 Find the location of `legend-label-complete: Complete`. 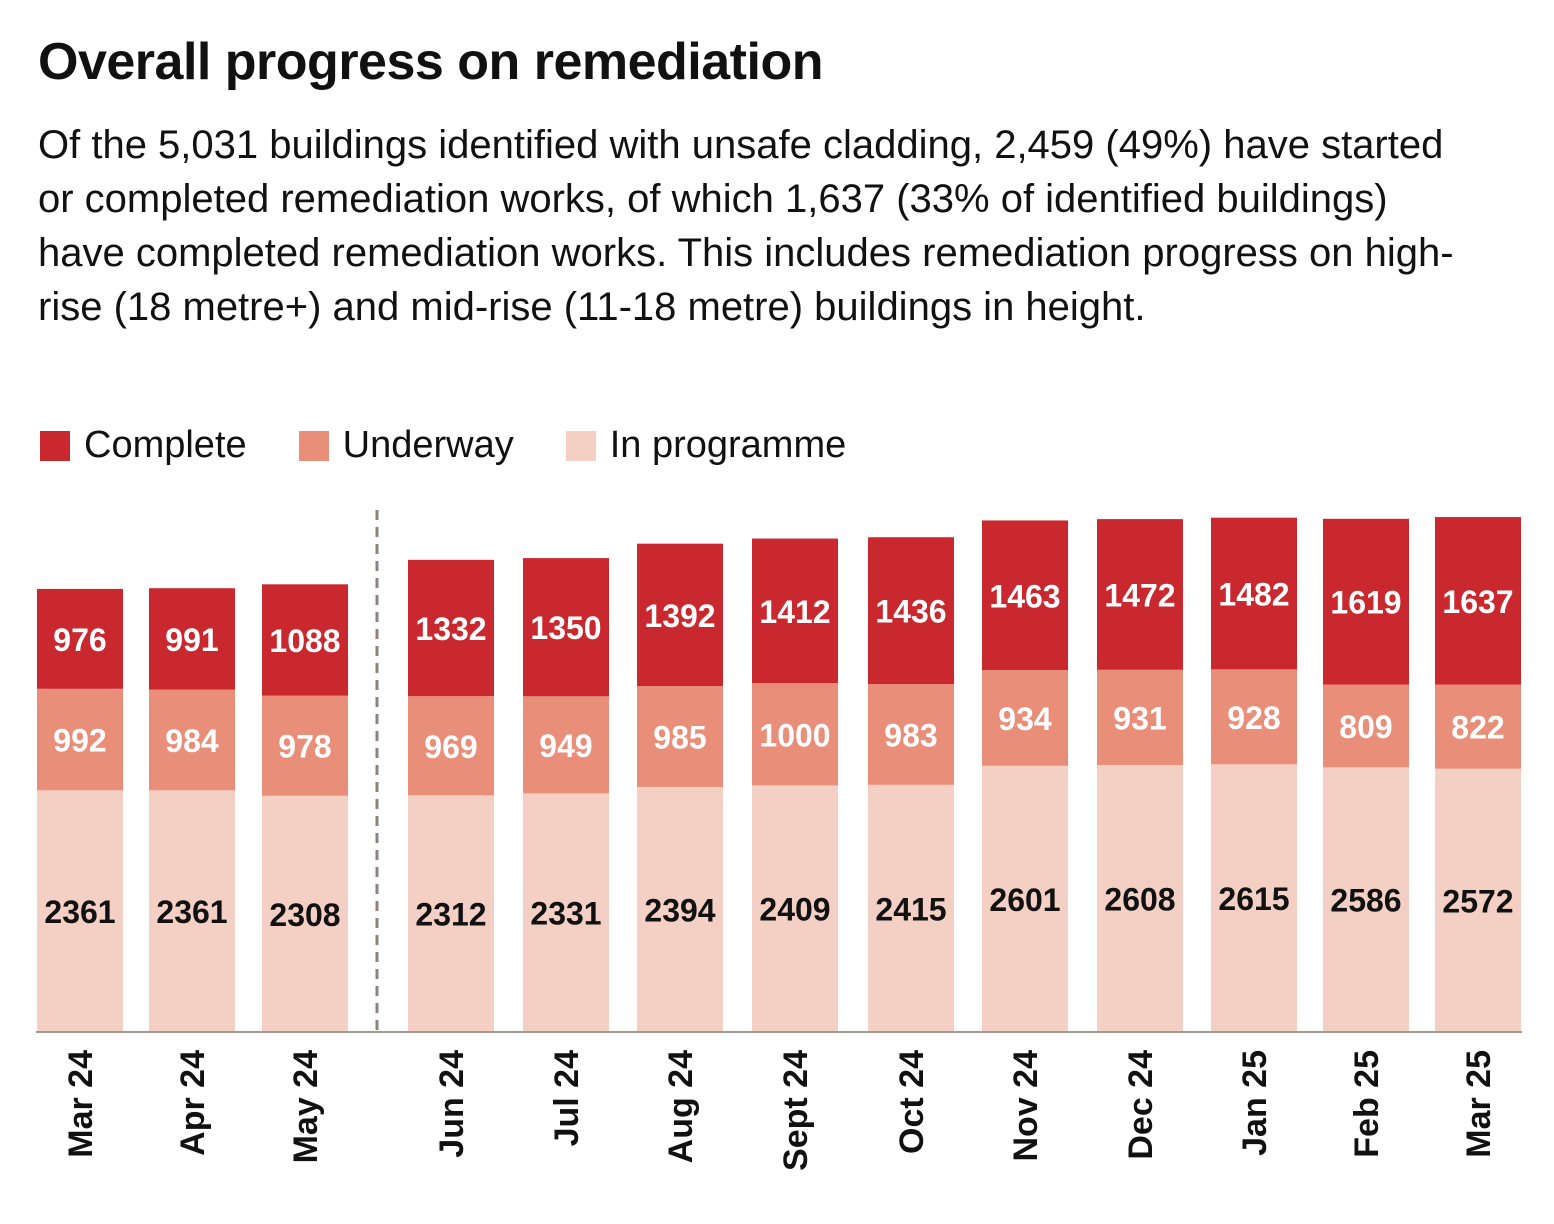

legend-label-complete: Complete is located at coordinates (165, 445).